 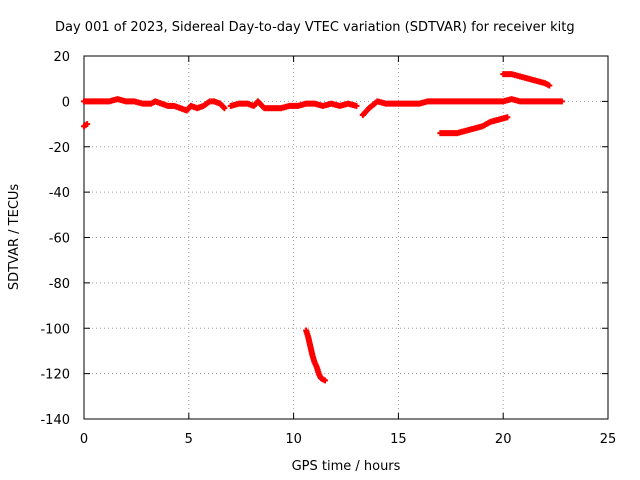 I want to click on y-tick-label: -120, so click(x=55, y=375).